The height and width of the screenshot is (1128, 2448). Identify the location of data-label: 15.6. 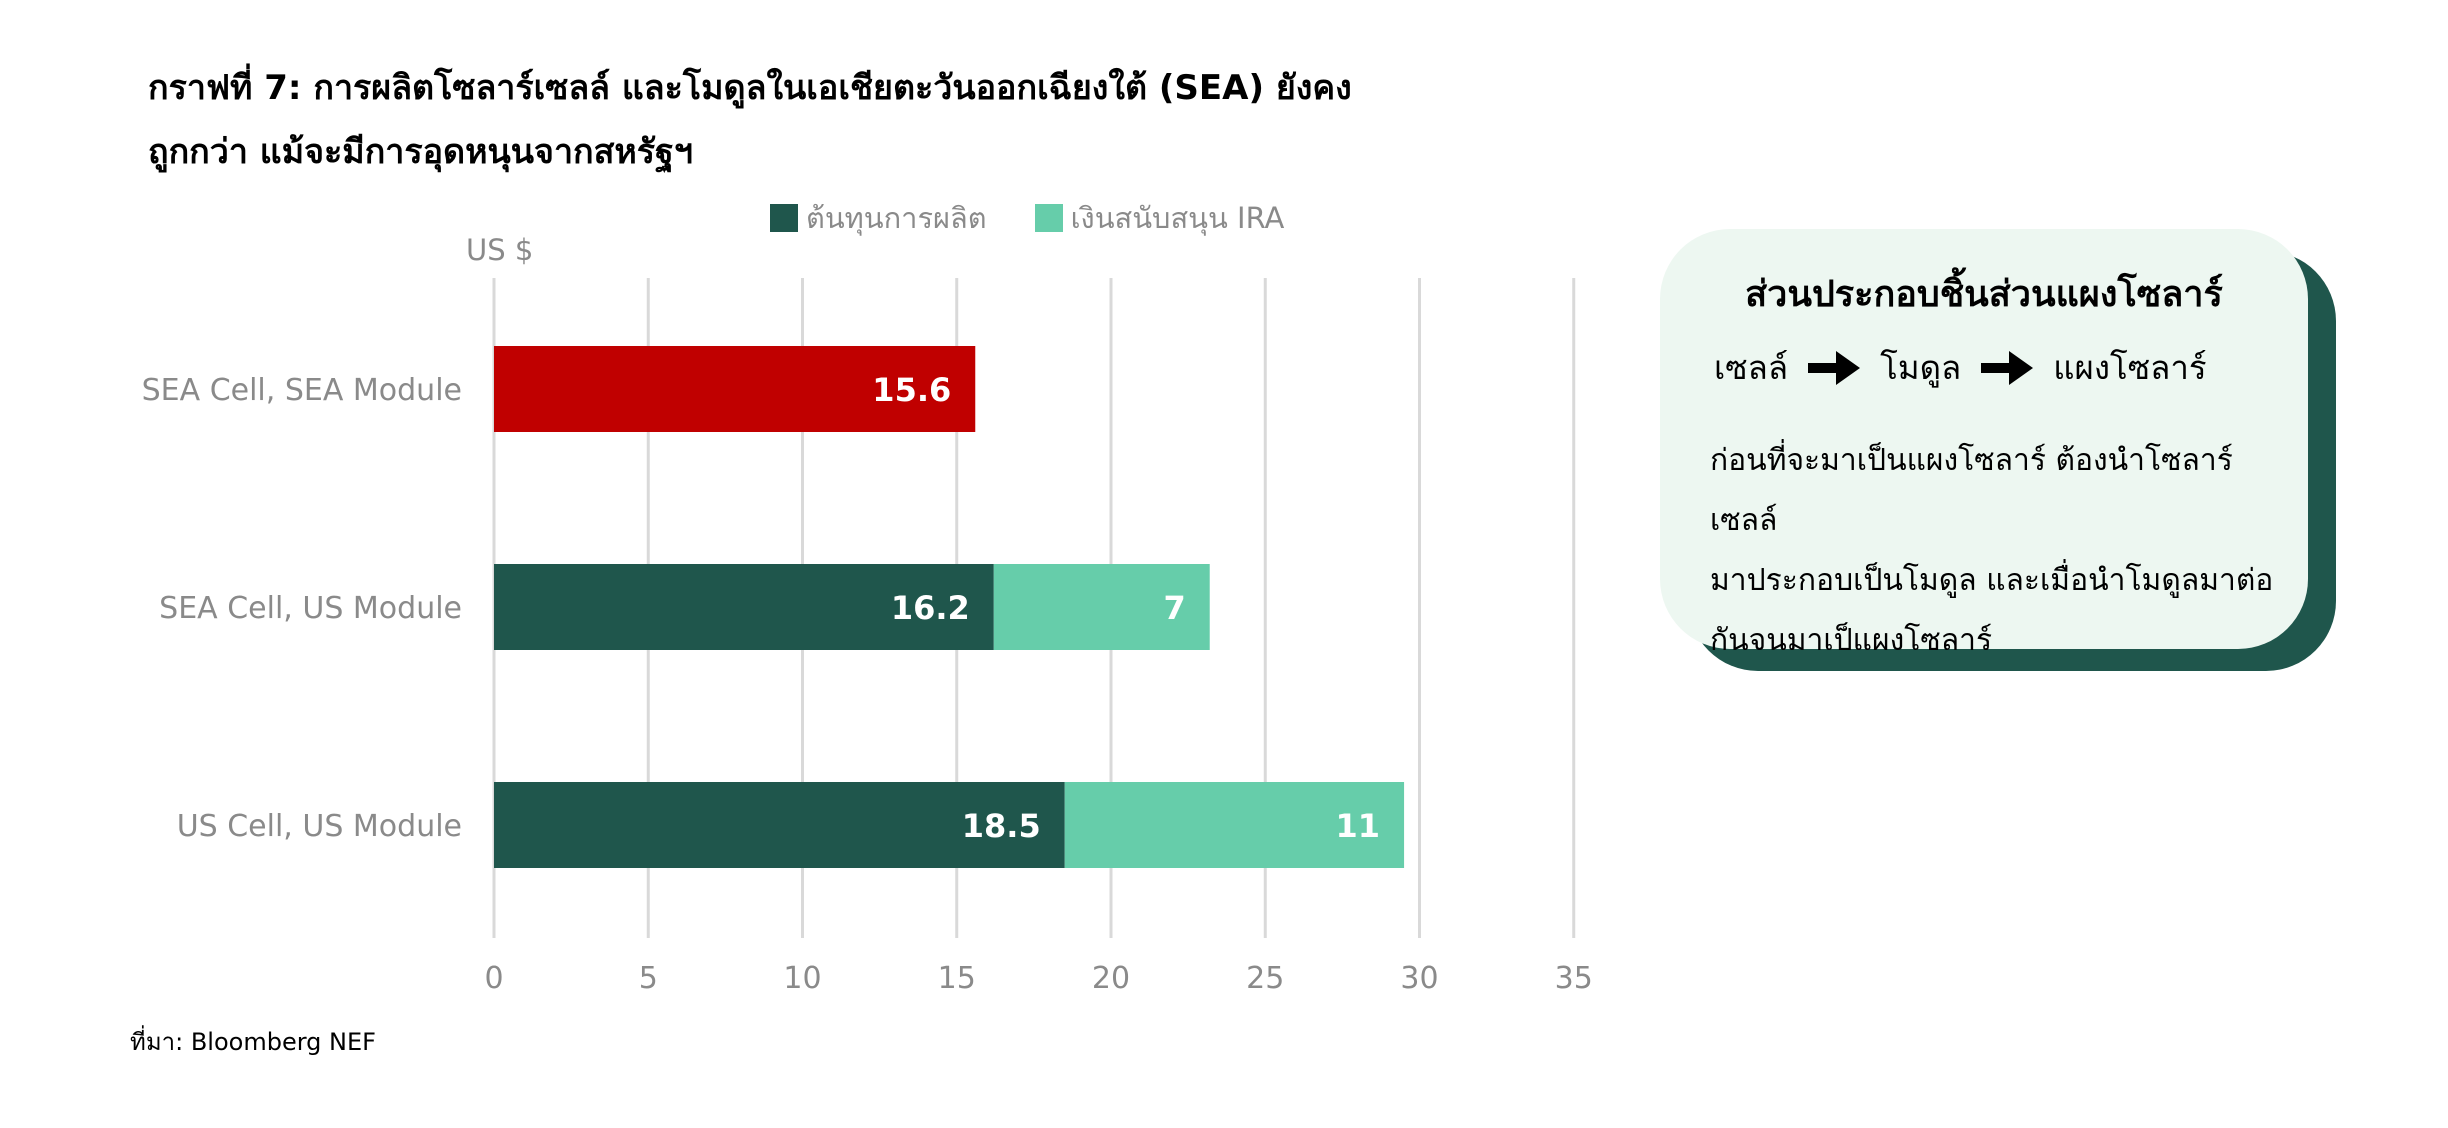
(911, 390).